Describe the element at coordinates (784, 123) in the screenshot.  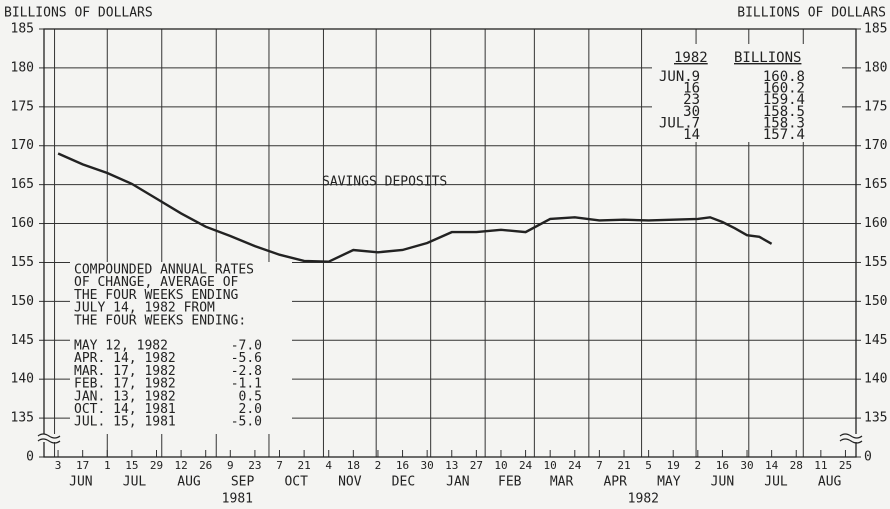
I see `table-value: 158.3` at that location.